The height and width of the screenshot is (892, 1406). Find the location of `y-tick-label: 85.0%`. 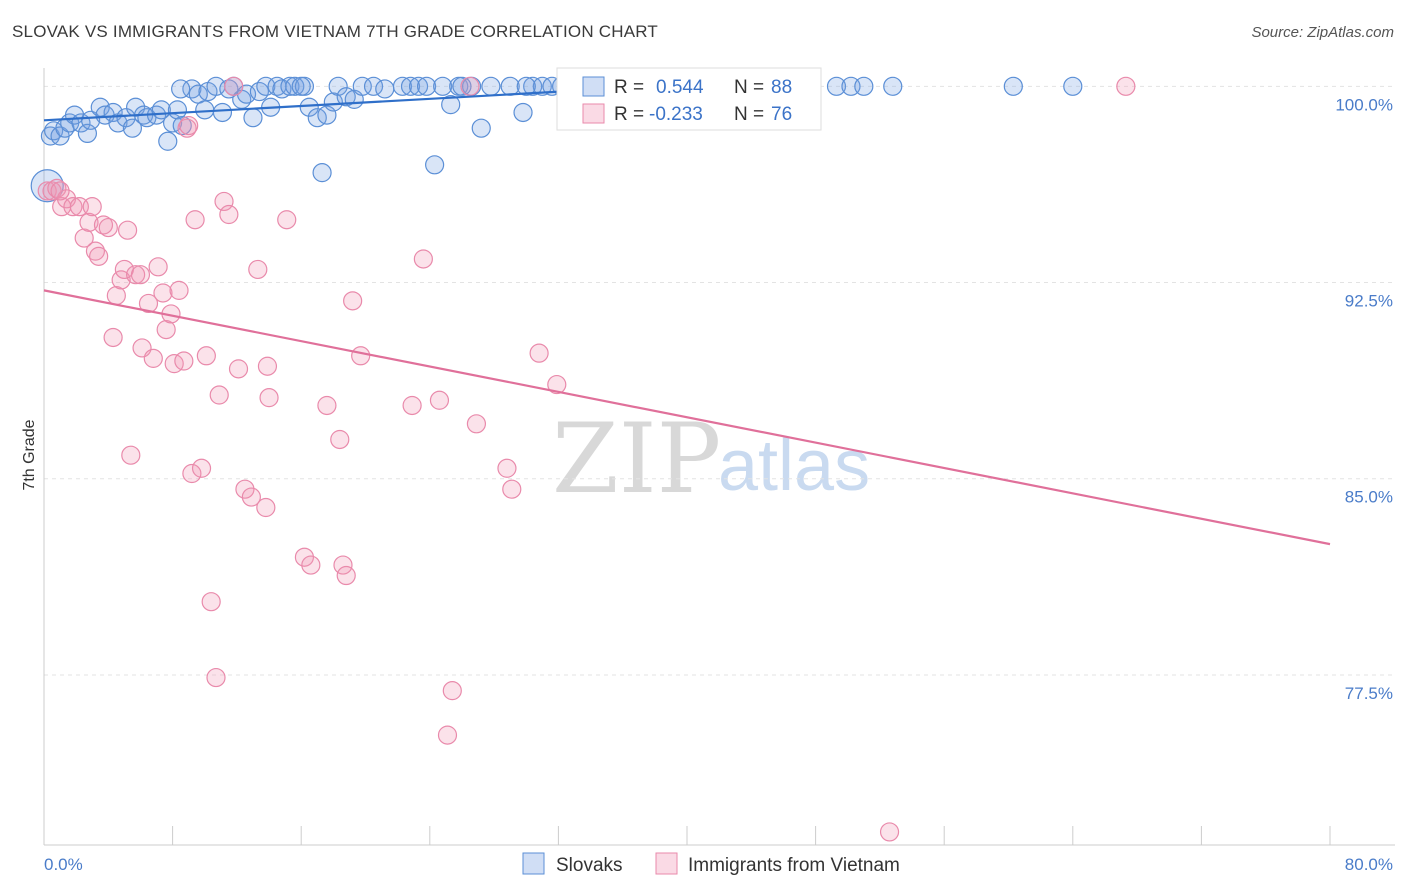

y-tick-label: 85.0% is located at coordinates (1369, 497).